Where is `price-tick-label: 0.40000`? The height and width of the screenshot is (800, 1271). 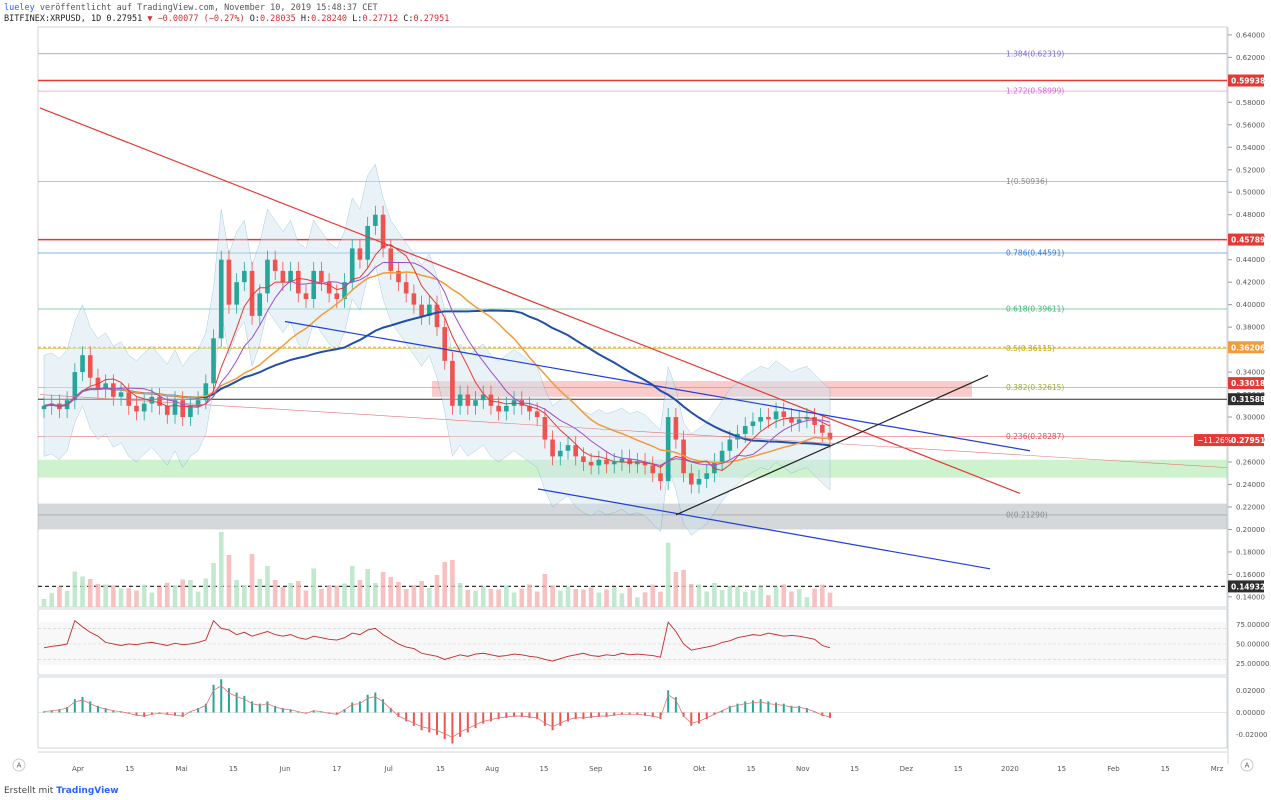
price-tick-label: 0.40000 is located at coordinates (1250, 305).